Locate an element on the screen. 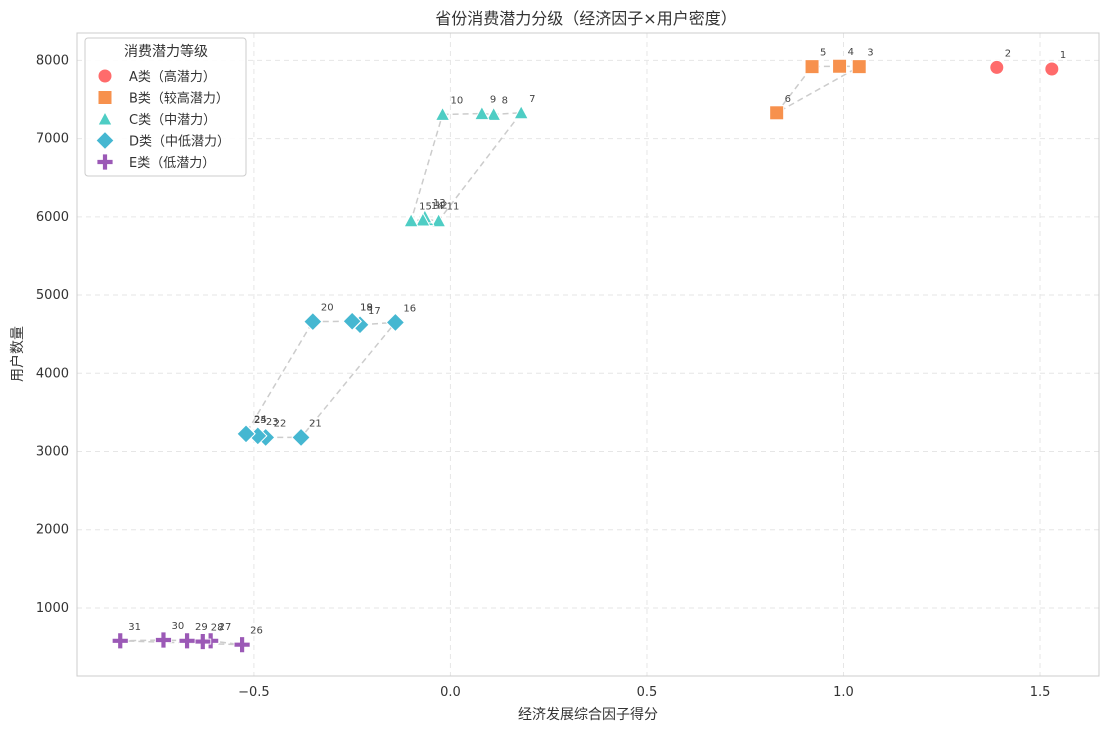  x-tick-label: 1.0 is located at coordinates (843, 692).